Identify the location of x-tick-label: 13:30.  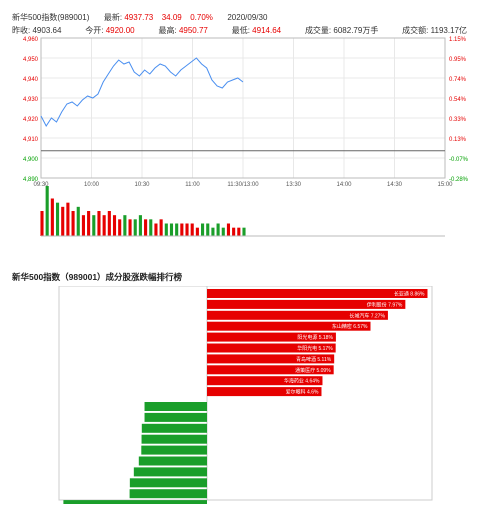
(294, 185).